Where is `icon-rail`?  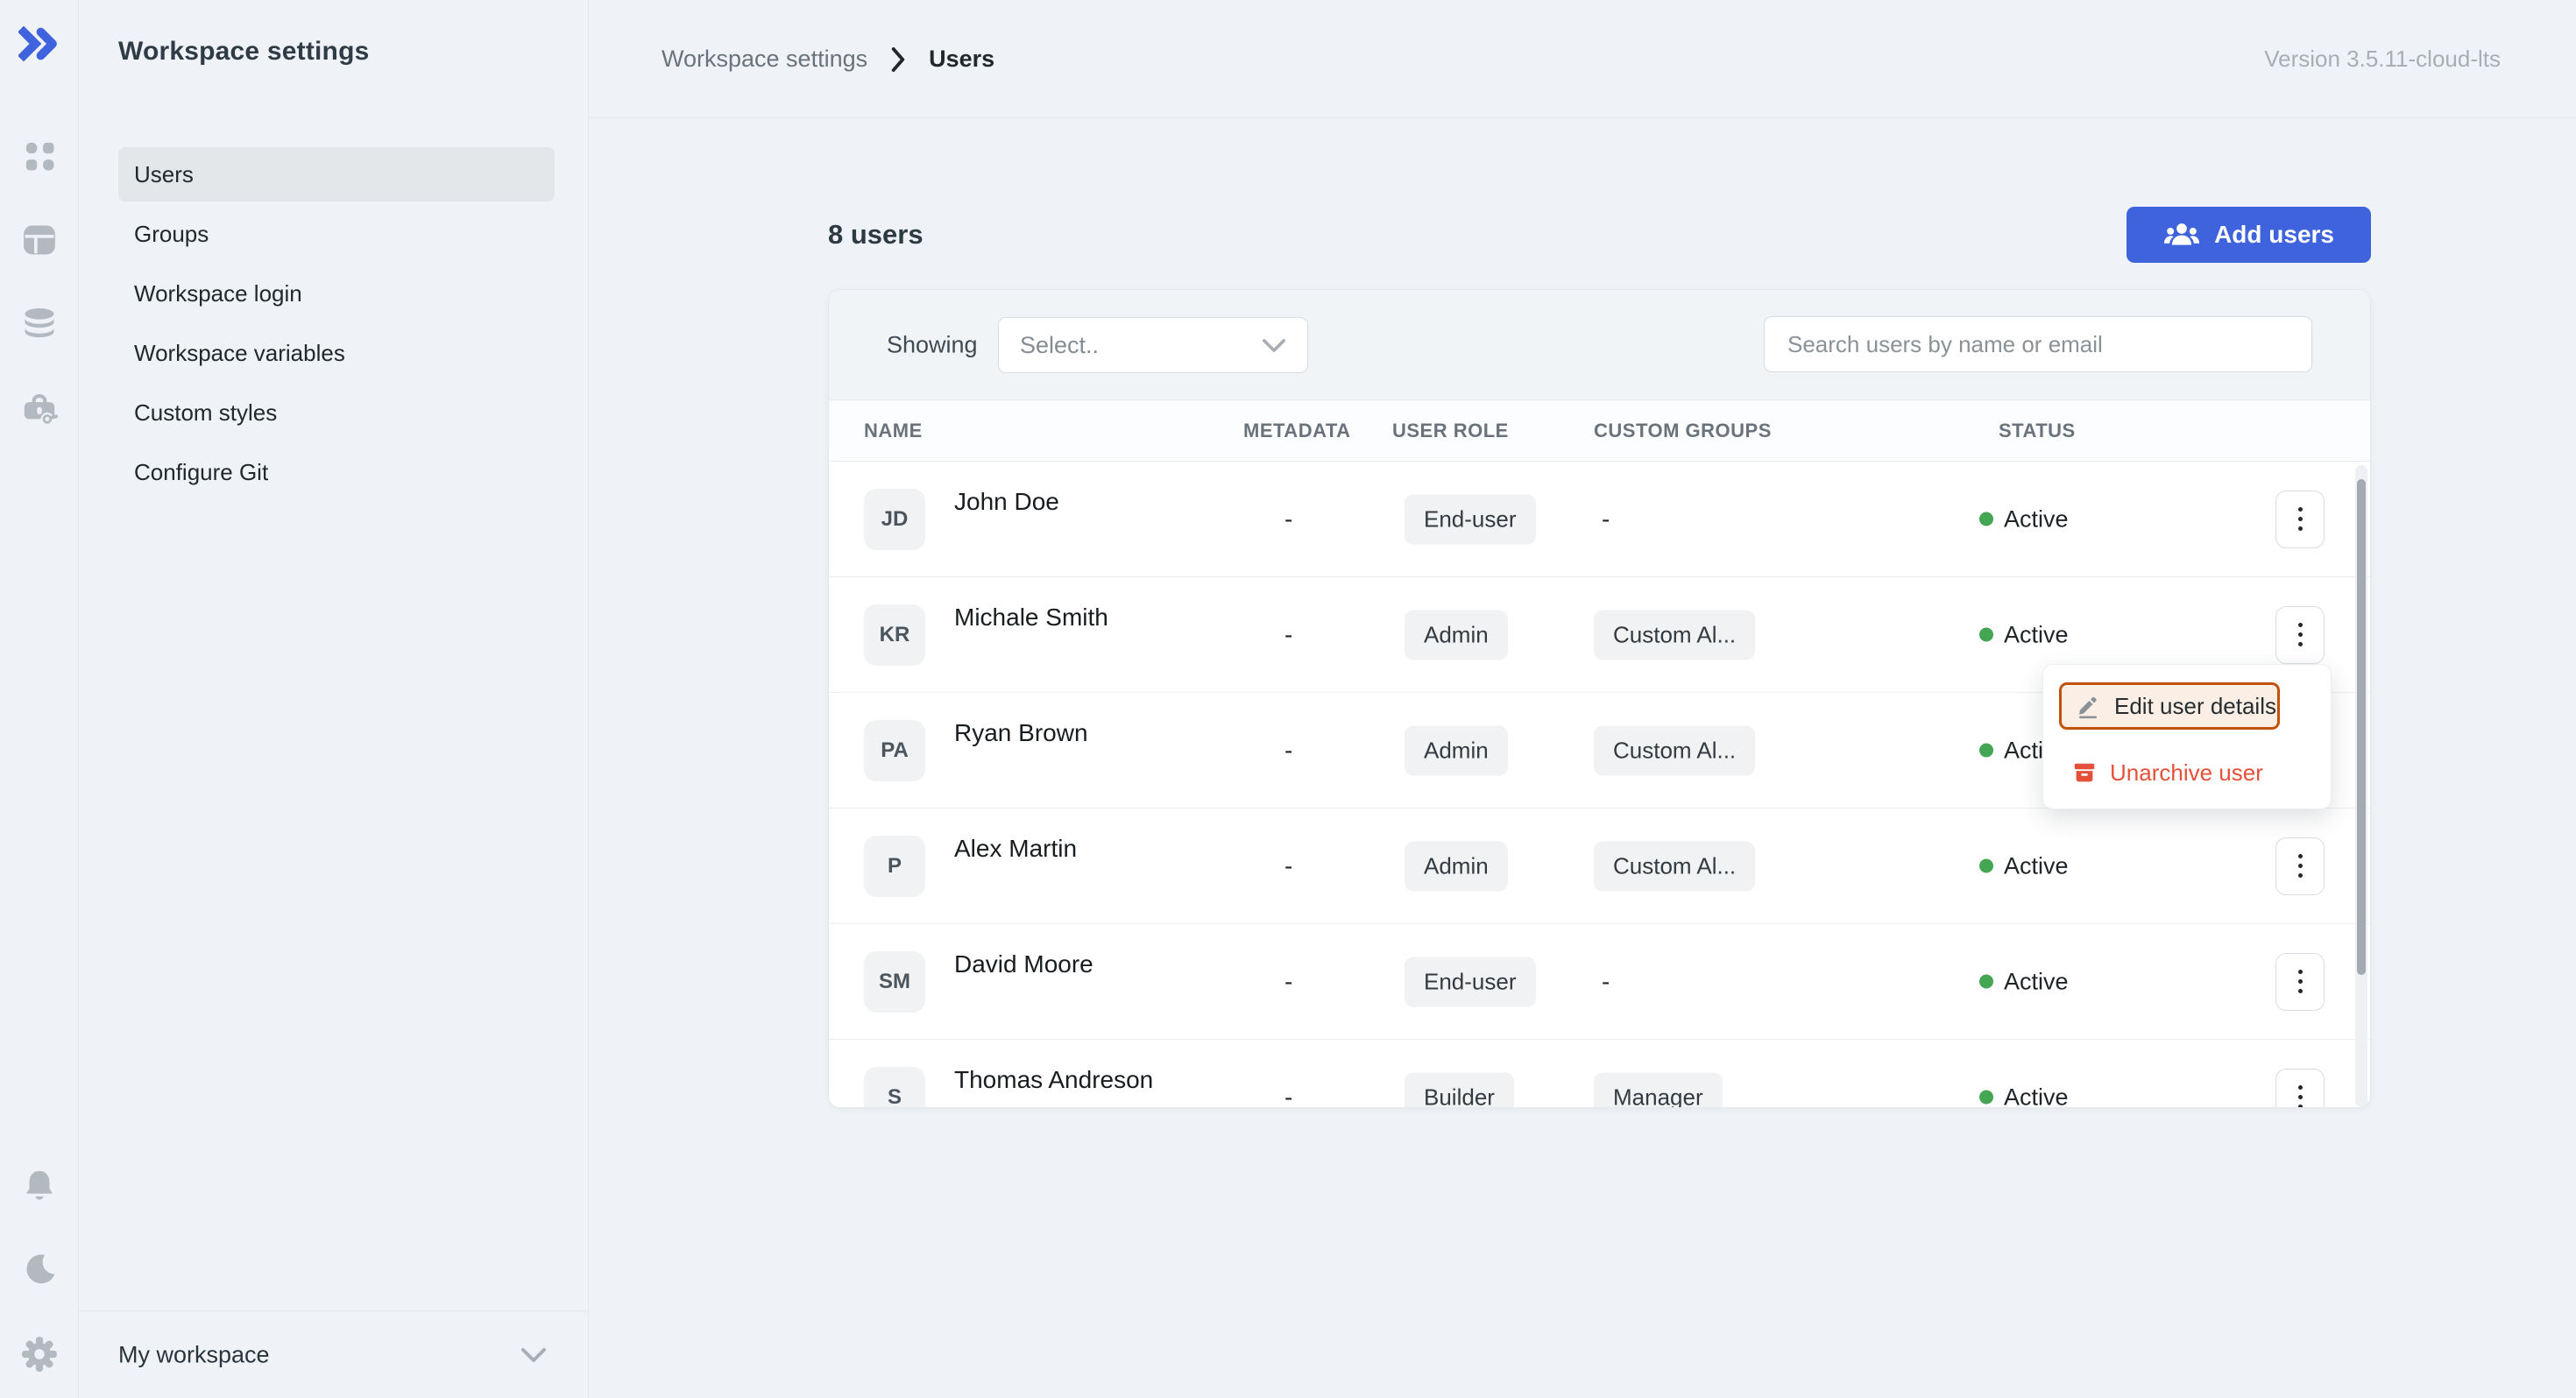
icon-rail is located at coordinates (39, 699).